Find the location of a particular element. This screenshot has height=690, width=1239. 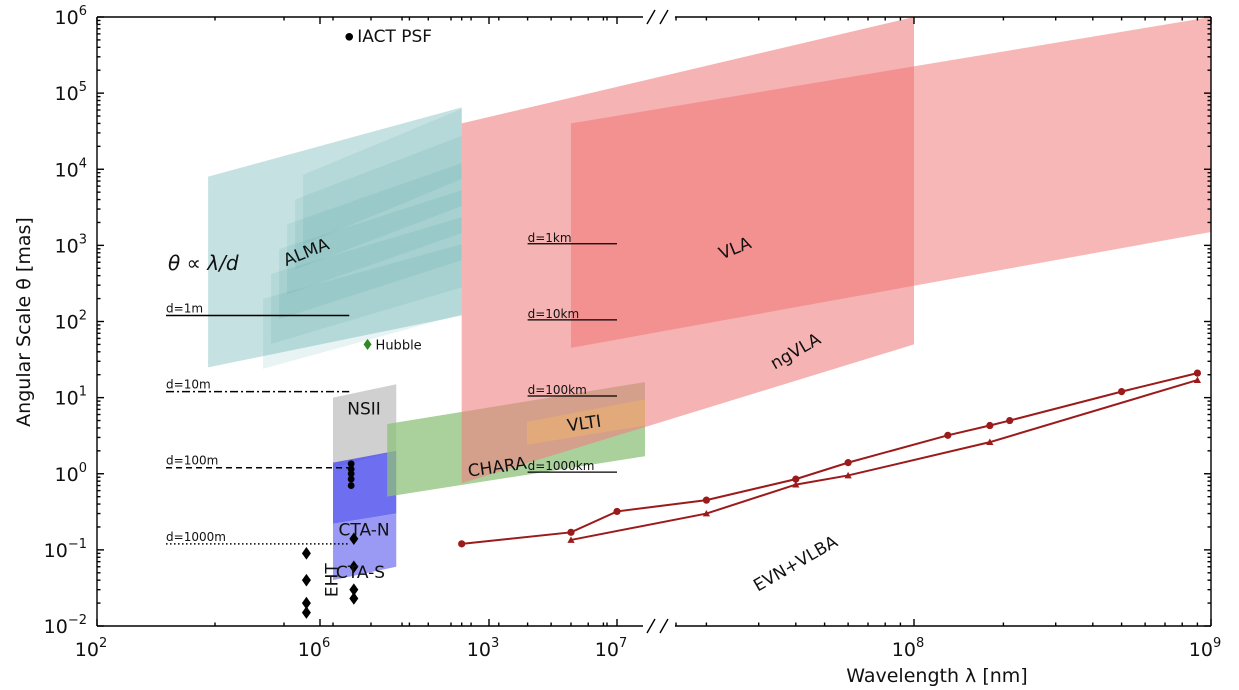

diffraction-label-d-1000km: d=1000km is located at coordinates (561, 466).